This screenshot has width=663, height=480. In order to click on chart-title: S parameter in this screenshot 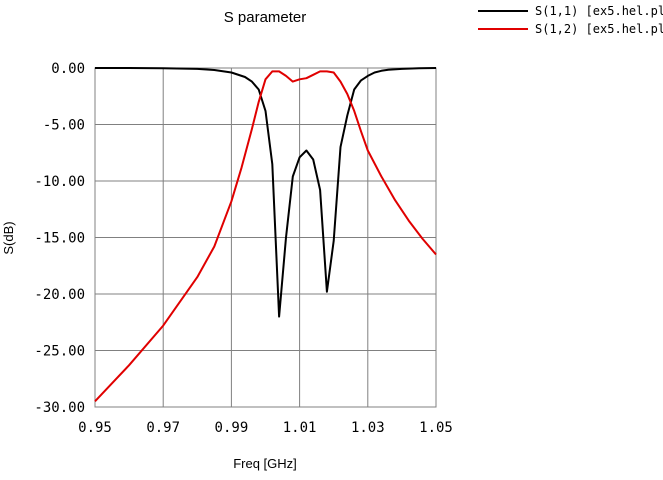, I will do `click(265, 17)`.